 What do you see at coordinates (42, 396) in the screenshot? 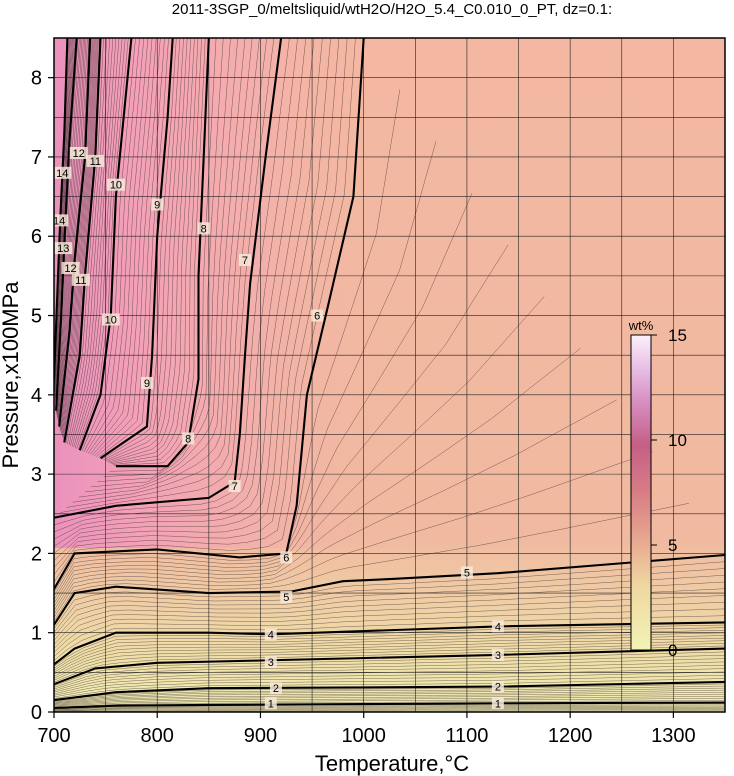
I see `y-axis: 0 1 2 3 4 5 6 7 8` at bounding box center [42, 396].